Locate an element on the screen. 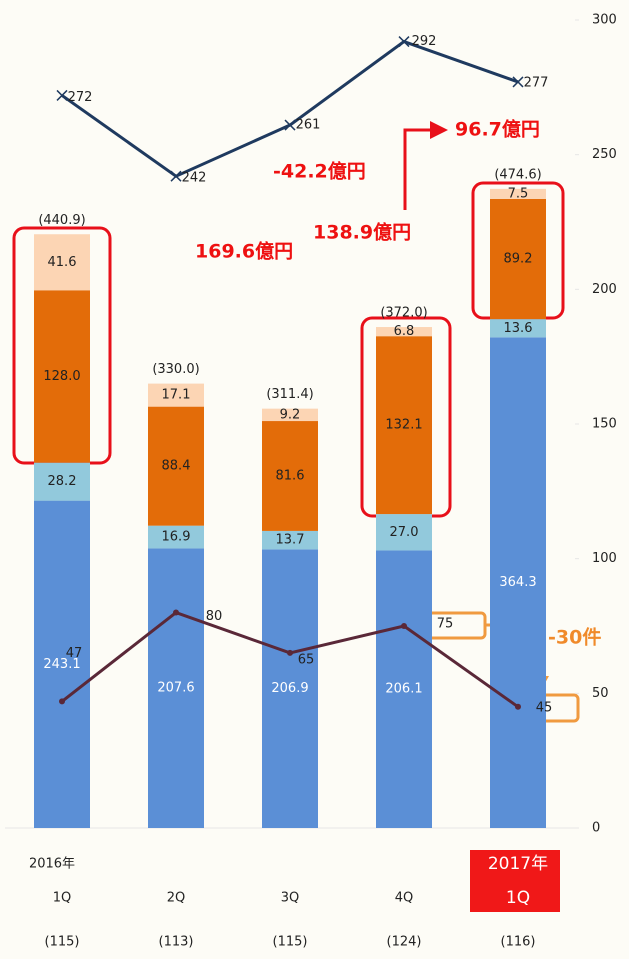 The height and width of the screenshot is (959, 629). value-label: 9.2 is located at coordinates (290, 414).